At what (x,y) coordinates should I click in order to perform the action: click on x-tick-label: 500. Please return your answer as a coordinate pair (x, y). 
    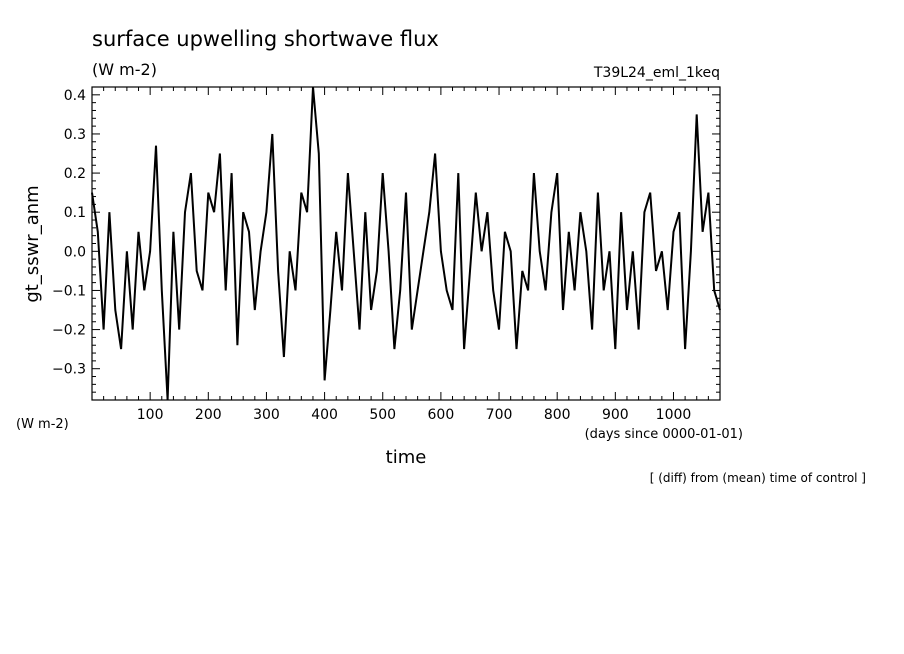
    Looking at the image, I should click on (382, 415).